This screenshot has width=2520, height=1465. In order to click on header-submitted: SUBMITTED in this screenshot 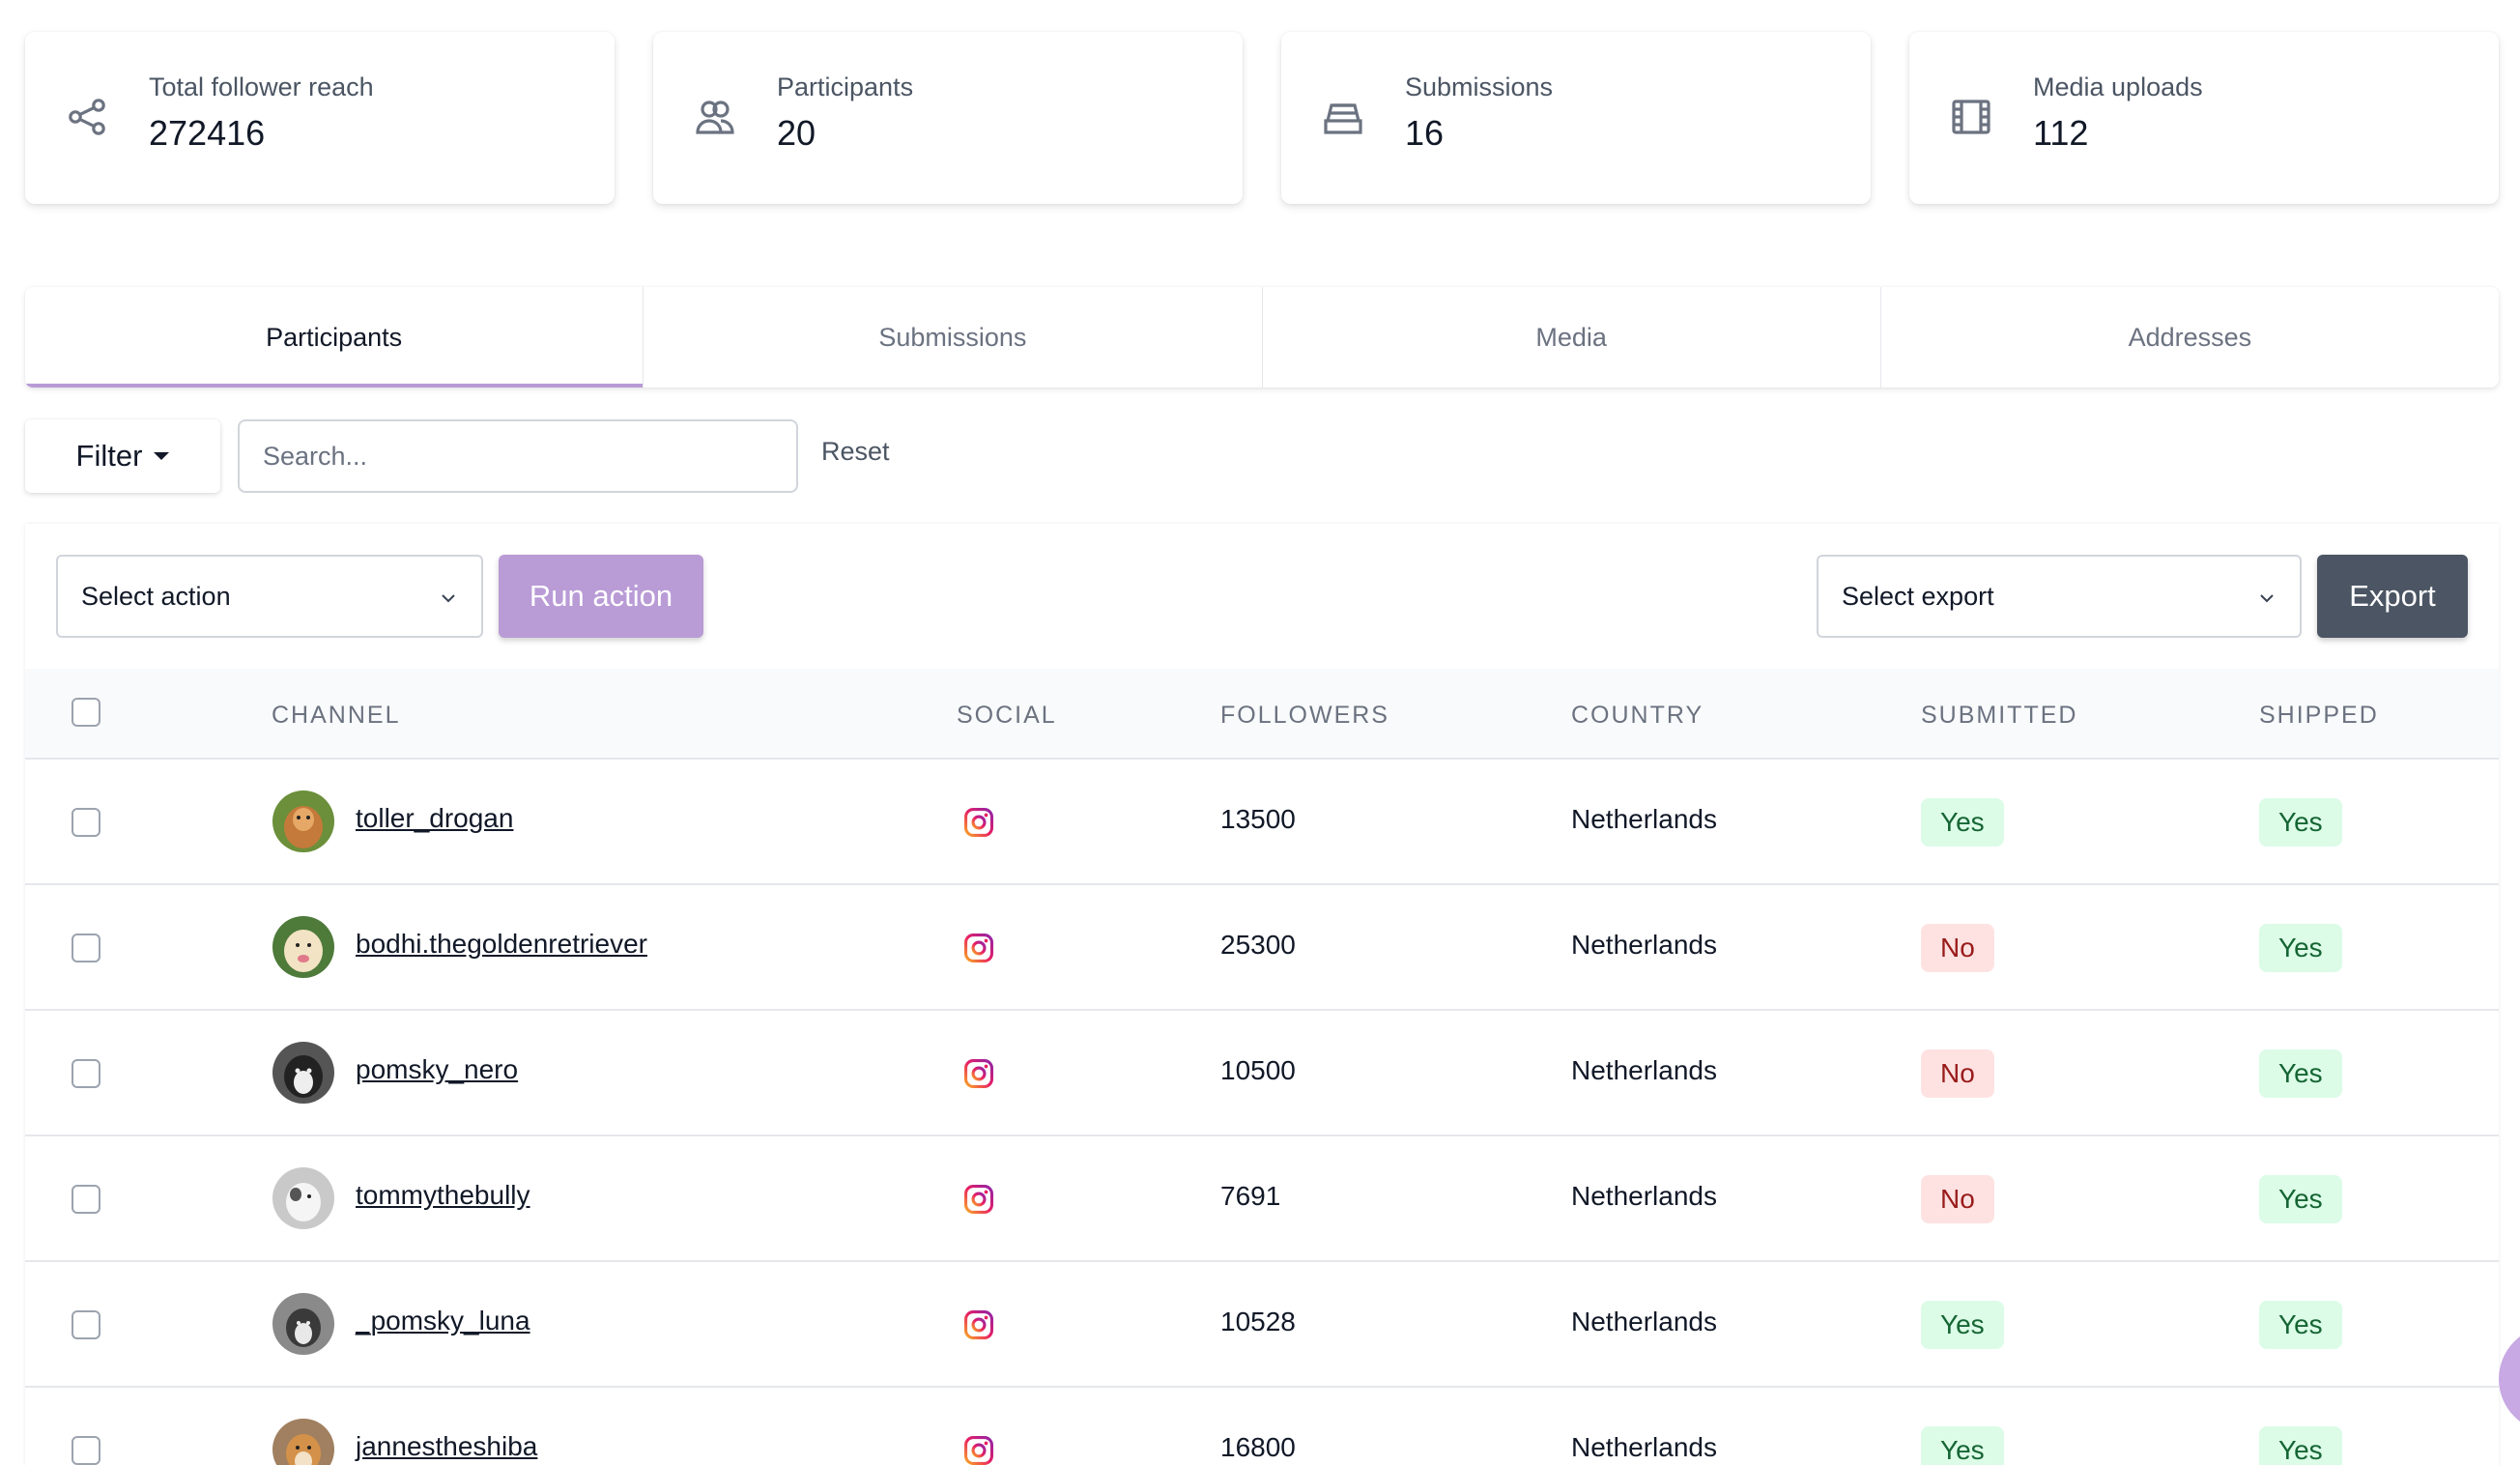, I will do `click(2000, 716)`.